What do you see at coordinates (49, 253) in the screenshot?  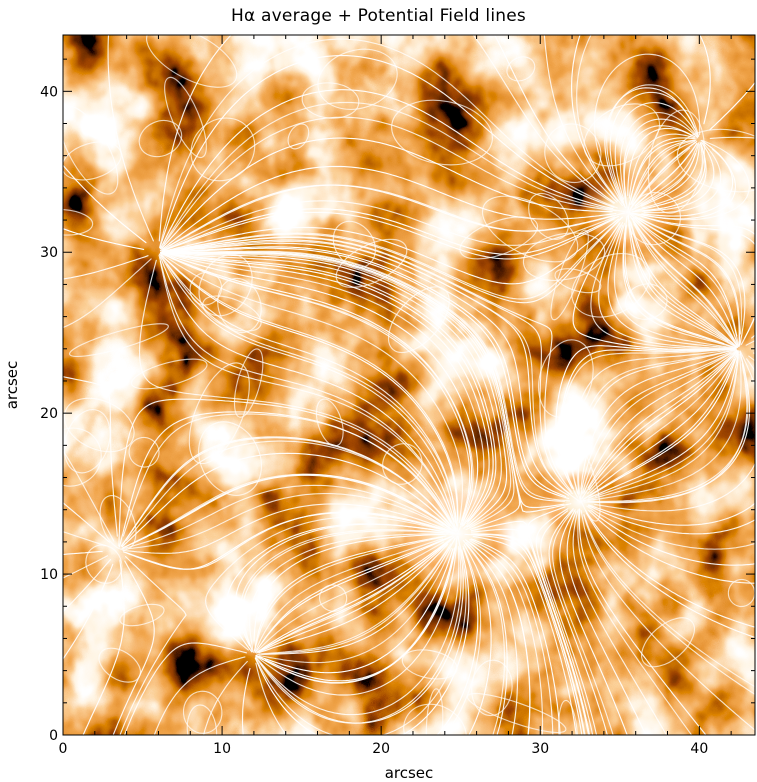 I see `y-tick-label: 30` at bounding box center [49, 253].